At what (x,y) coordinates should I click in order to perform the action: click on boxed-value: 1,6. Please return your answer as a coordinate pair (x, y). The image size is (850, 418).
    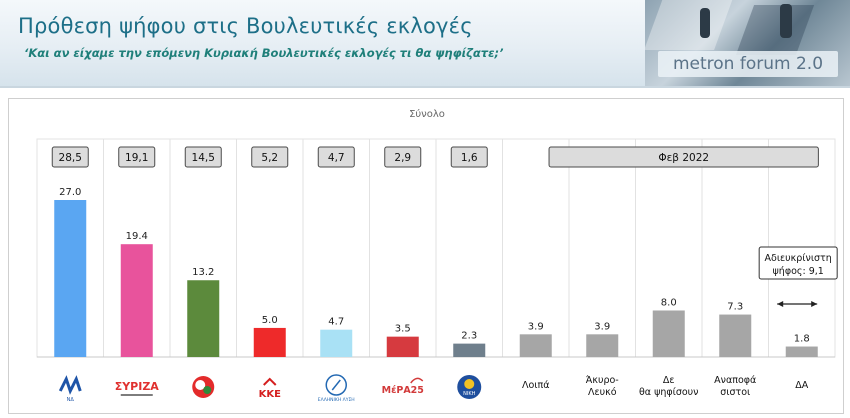
    Looking at the image, I should click on (469, 158).